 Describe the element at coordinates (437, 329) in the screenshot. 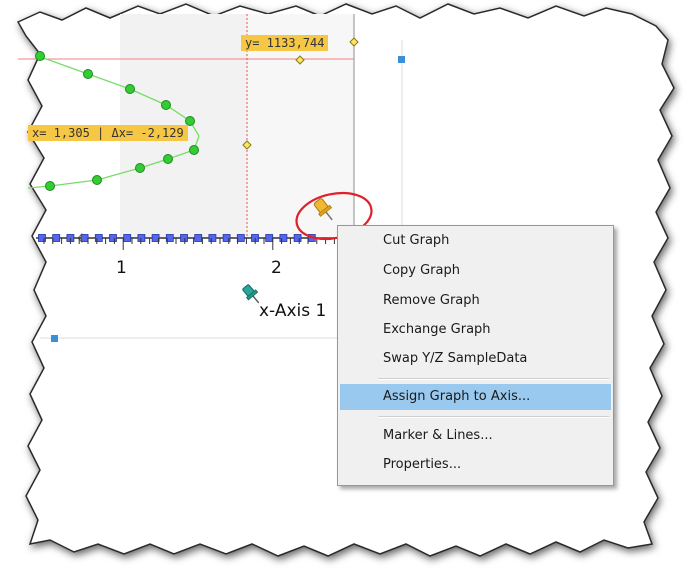

I see `menu-item-exchange-graph: Exchange Graph` at that location.